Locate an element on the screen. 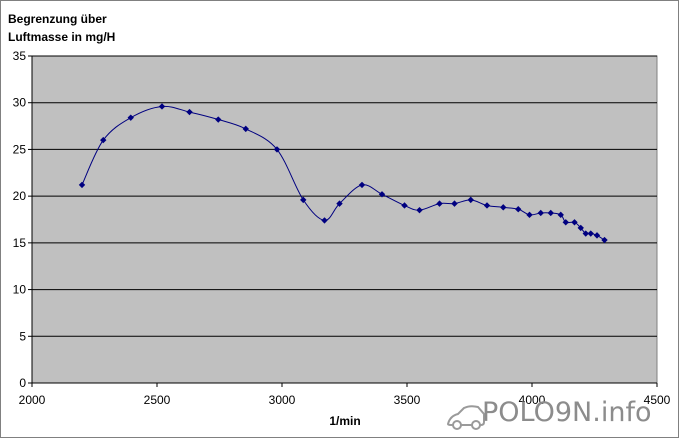  watermark-text: POLO9N.info is located at coordinates (567, 412).